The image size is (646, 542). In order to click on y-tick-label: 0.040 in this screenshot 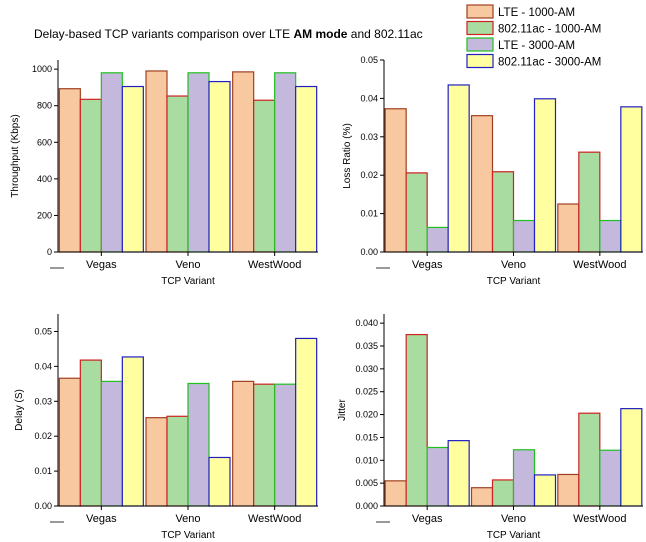, I will do `click(366, 323)`.